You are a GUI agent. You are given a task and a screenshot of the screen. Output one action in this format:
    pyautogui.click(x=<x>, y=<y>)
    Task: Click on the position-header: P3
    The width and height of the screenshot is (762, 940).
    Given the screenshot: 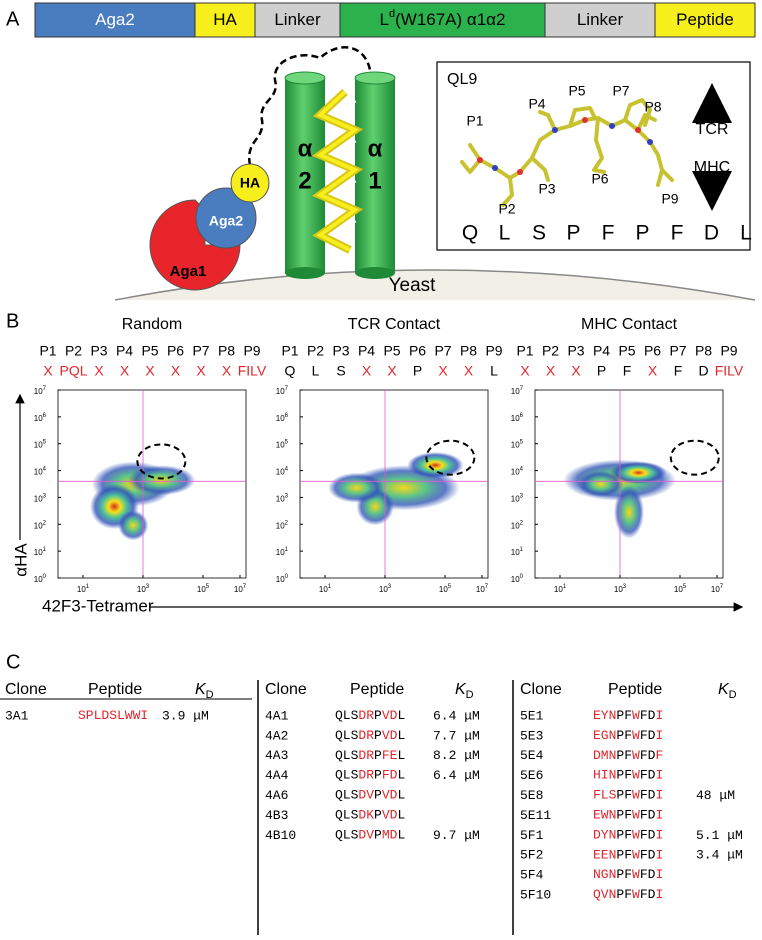 What is the action you would take?
    pyautogui.click(x=575, y=351)
    